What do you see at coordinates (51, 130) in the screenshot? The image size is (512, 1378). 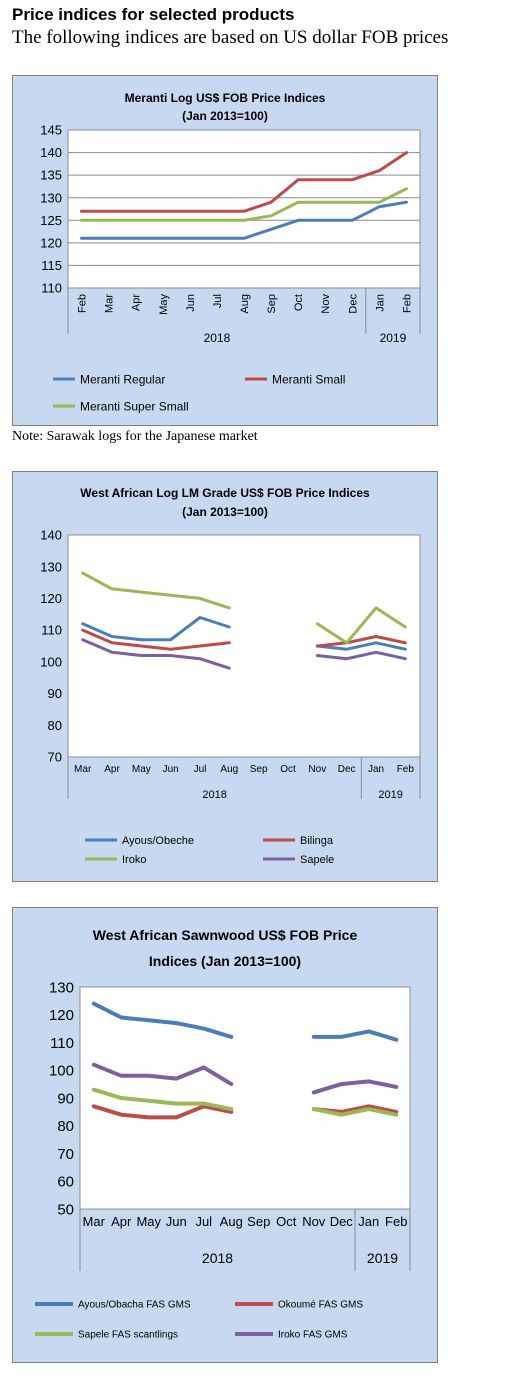 I see `y-tick-label: 145` at bounding box center [51, 130].